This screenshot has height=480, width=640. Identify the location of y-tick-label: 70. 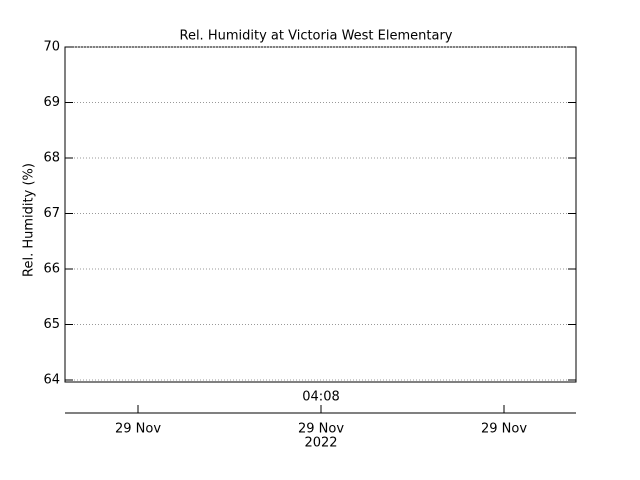
(51, 47).